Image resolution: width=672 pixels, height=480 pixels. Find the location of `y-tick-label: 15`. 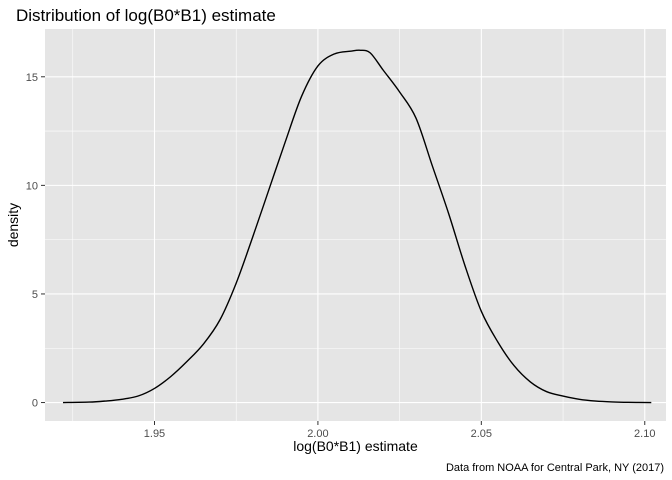

y-tick-label: 15 is located at coordinates (32, 78).